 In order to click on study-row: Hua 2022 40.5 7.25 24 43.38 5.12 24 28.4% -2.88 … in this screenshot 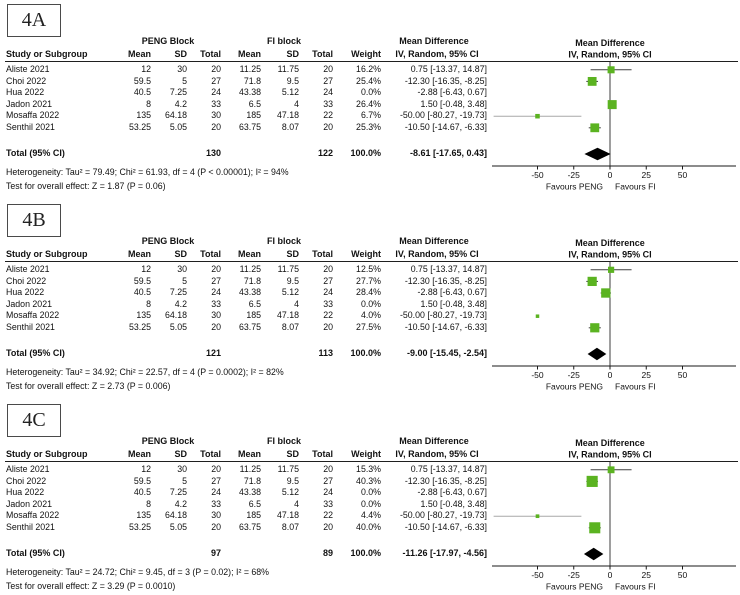, I will do `click(249, 293)`.